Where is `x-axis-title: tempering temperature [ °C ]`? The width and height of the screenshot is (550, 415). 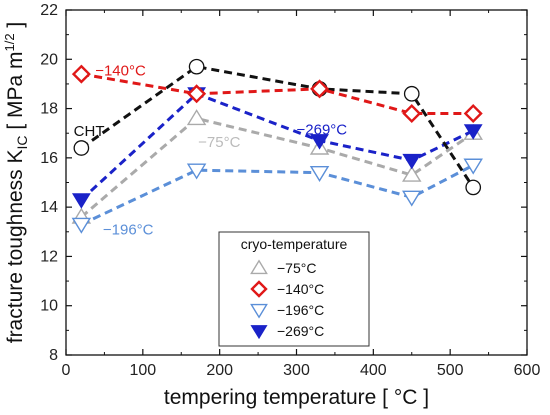 x-axis-title: tempering temperature [ °C ] is located at coordinates (296, 397).